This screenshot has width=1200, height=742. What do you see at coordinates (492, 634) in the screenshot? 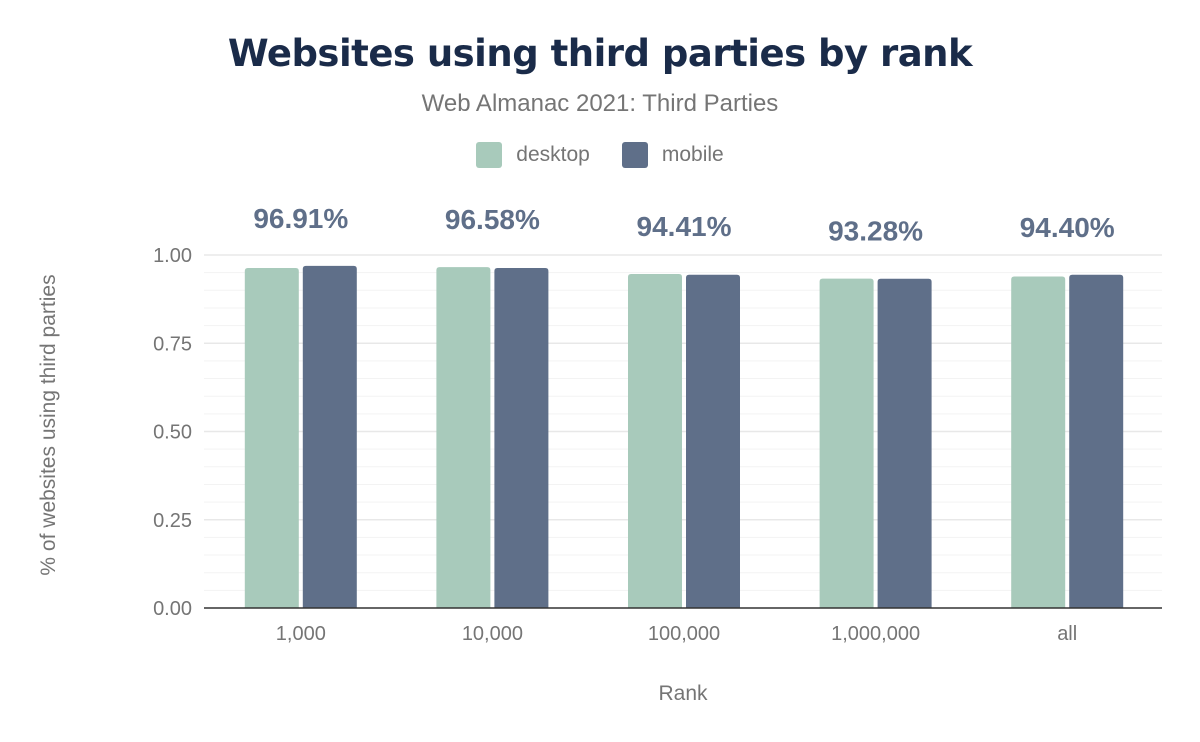
I see `x-tick-label: 10,000` at bounding box center [492, 634].